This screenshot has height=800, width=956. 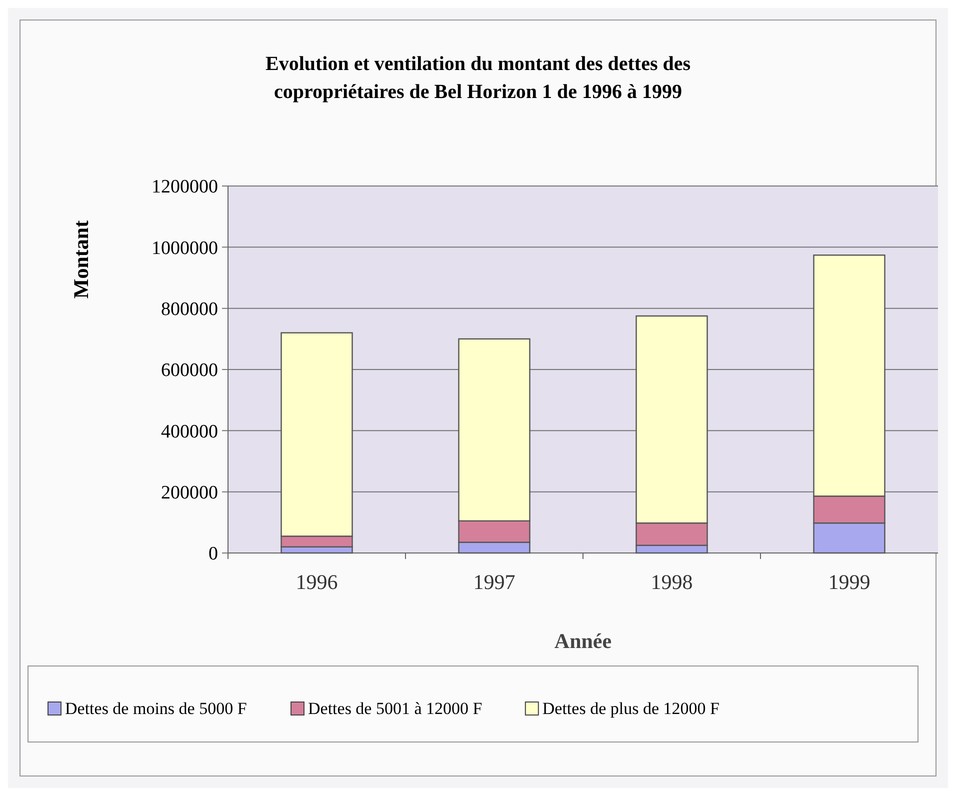 I want to click on legend-label: Dettes de moins de 5000 F, so click(x=156, y=708).